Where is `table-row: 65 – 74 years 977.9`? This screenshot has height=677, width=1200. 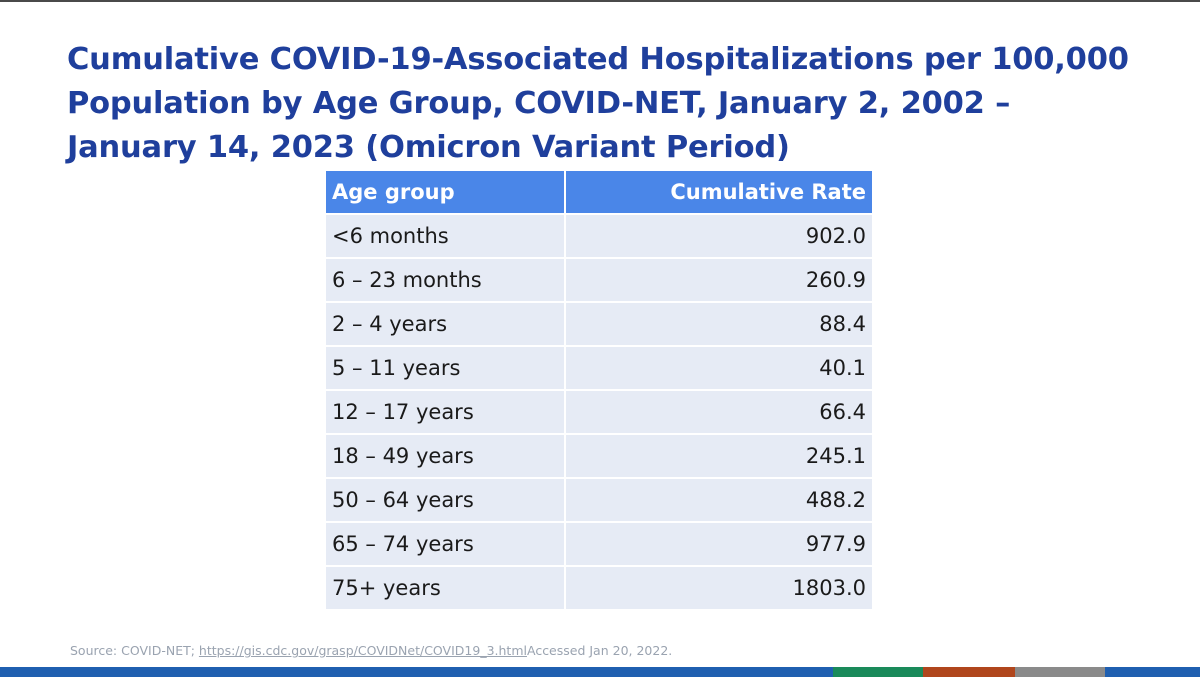
table-row: 65 – 74 years 977.9 is located at coordinates (599, 544).